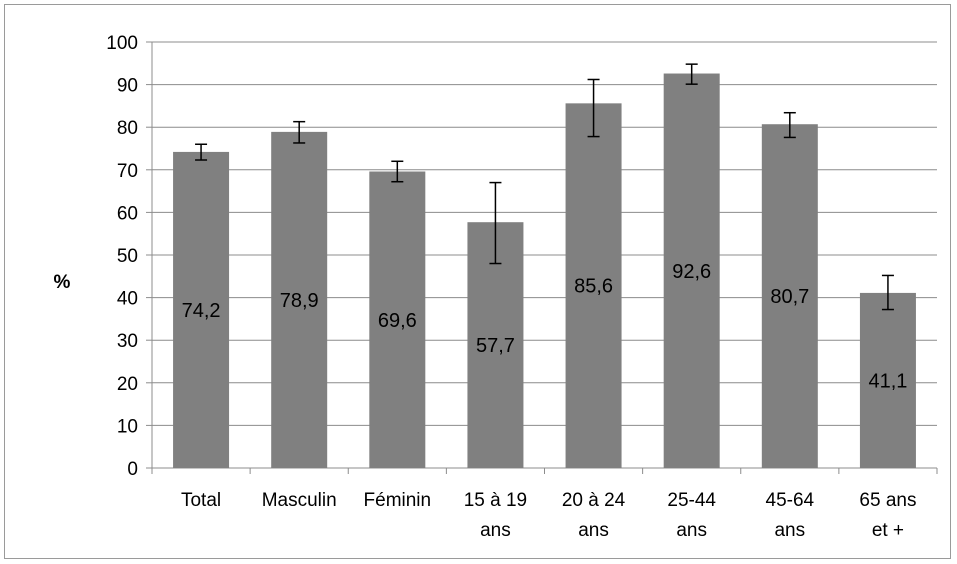 The height and width of the screenshot is (564, 957). Describe the element at coordinates (127, 171) in the screenshot. I see `y-tick-label: 70` at that location.